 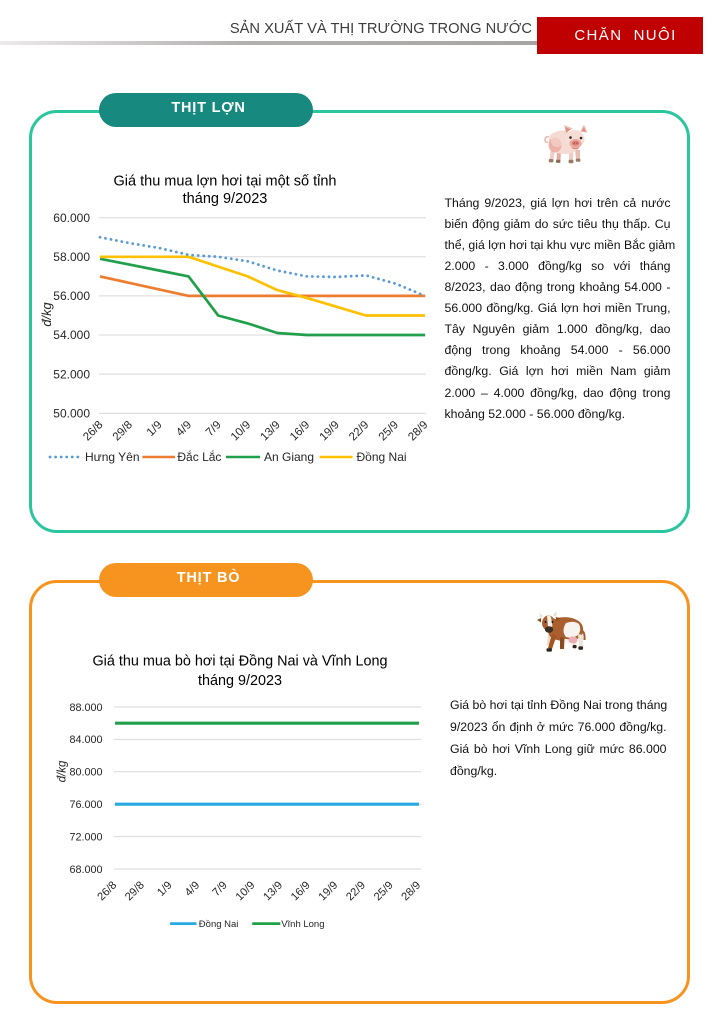 What do you see at coordinates (112, 457) in the screenshot?
I see `svg-text: Hưng Yên` at bounding box center [112, 457].